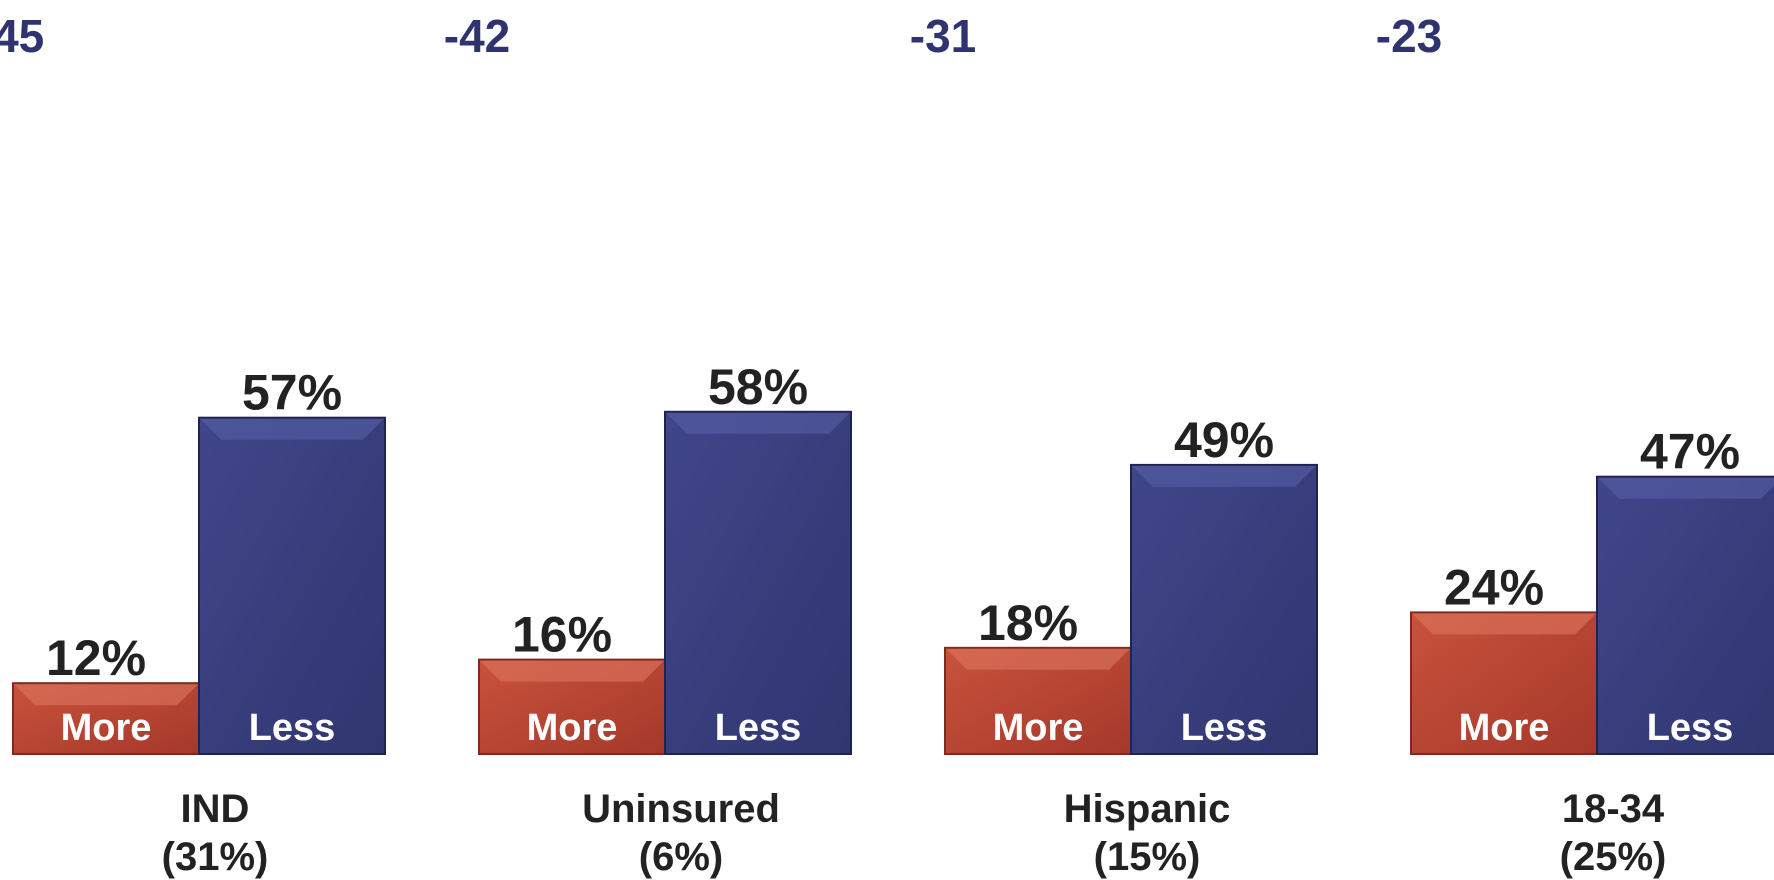 The height and width of the screenshot is (880, 1774). What do you see at coordinates (943, 36) in the screenshot?
I see `difference-label: -31` at bounding box center [943, 36].